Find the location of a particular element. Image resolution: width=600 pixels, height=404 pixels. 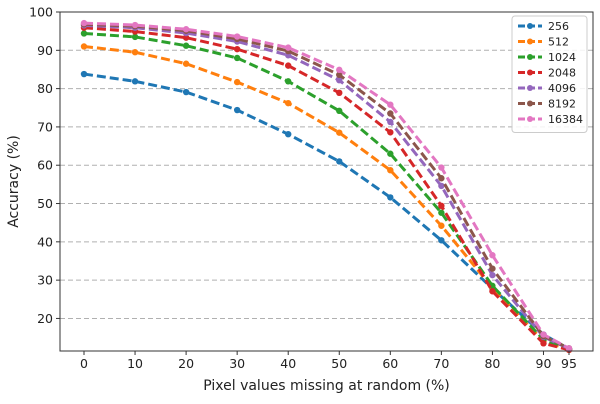

legend-label: 512 is located at coordinates (558, 42).